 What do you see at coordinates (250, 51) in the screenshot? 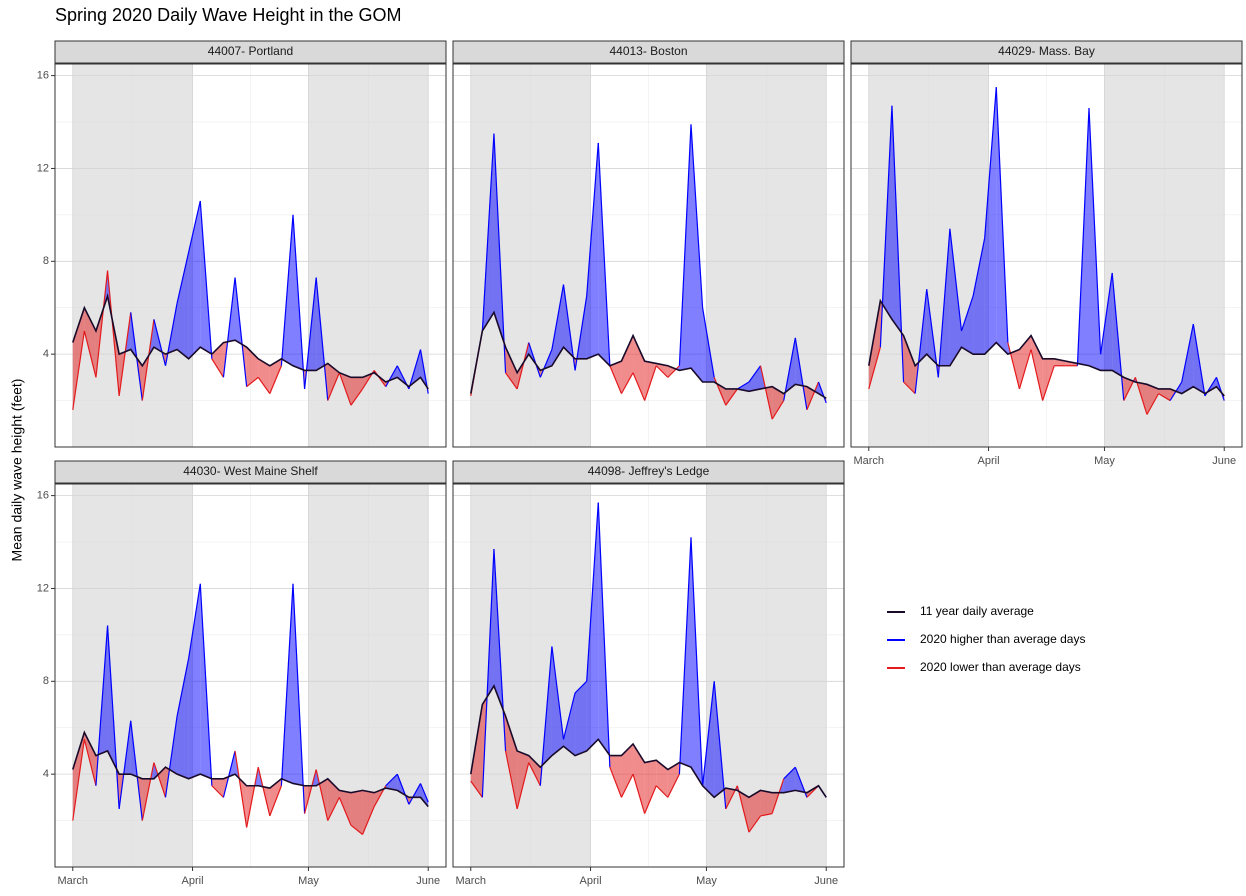
I see `strip-title: 44007- Portland` at bounding box center [250, 51].